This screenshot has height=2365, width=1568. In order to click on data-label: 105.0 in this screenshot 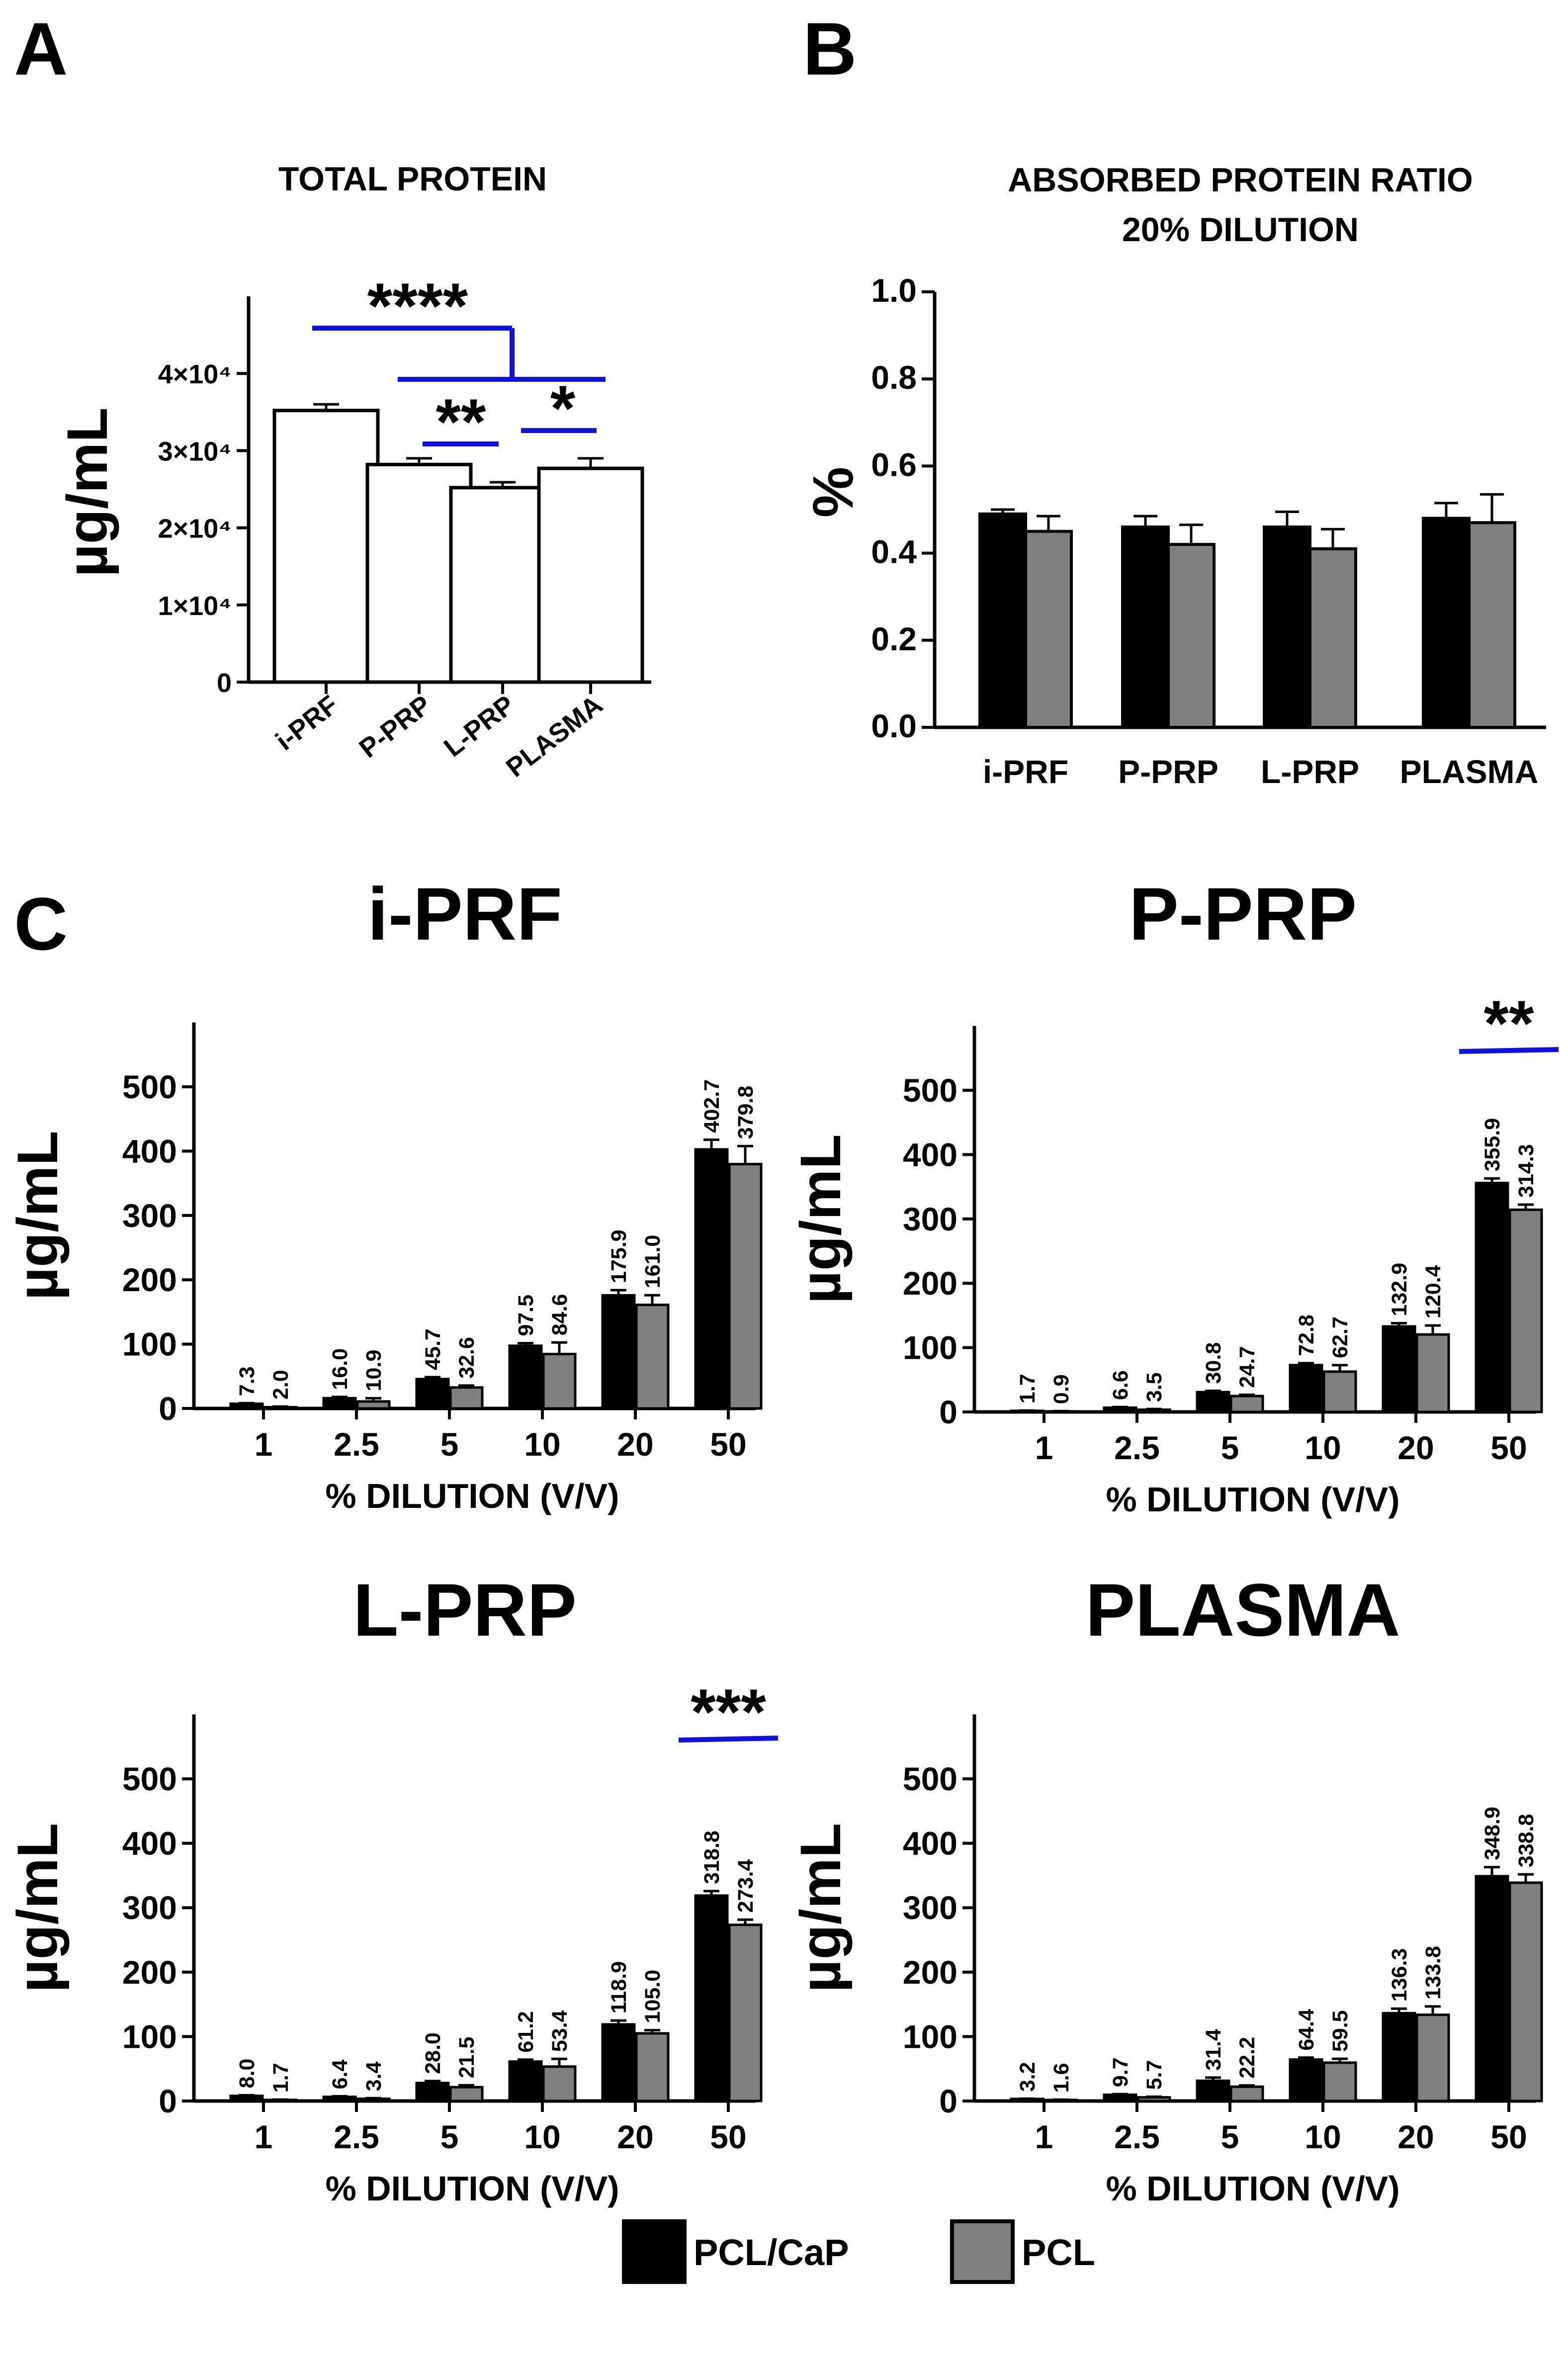, I will do `click(653, 1996)`.